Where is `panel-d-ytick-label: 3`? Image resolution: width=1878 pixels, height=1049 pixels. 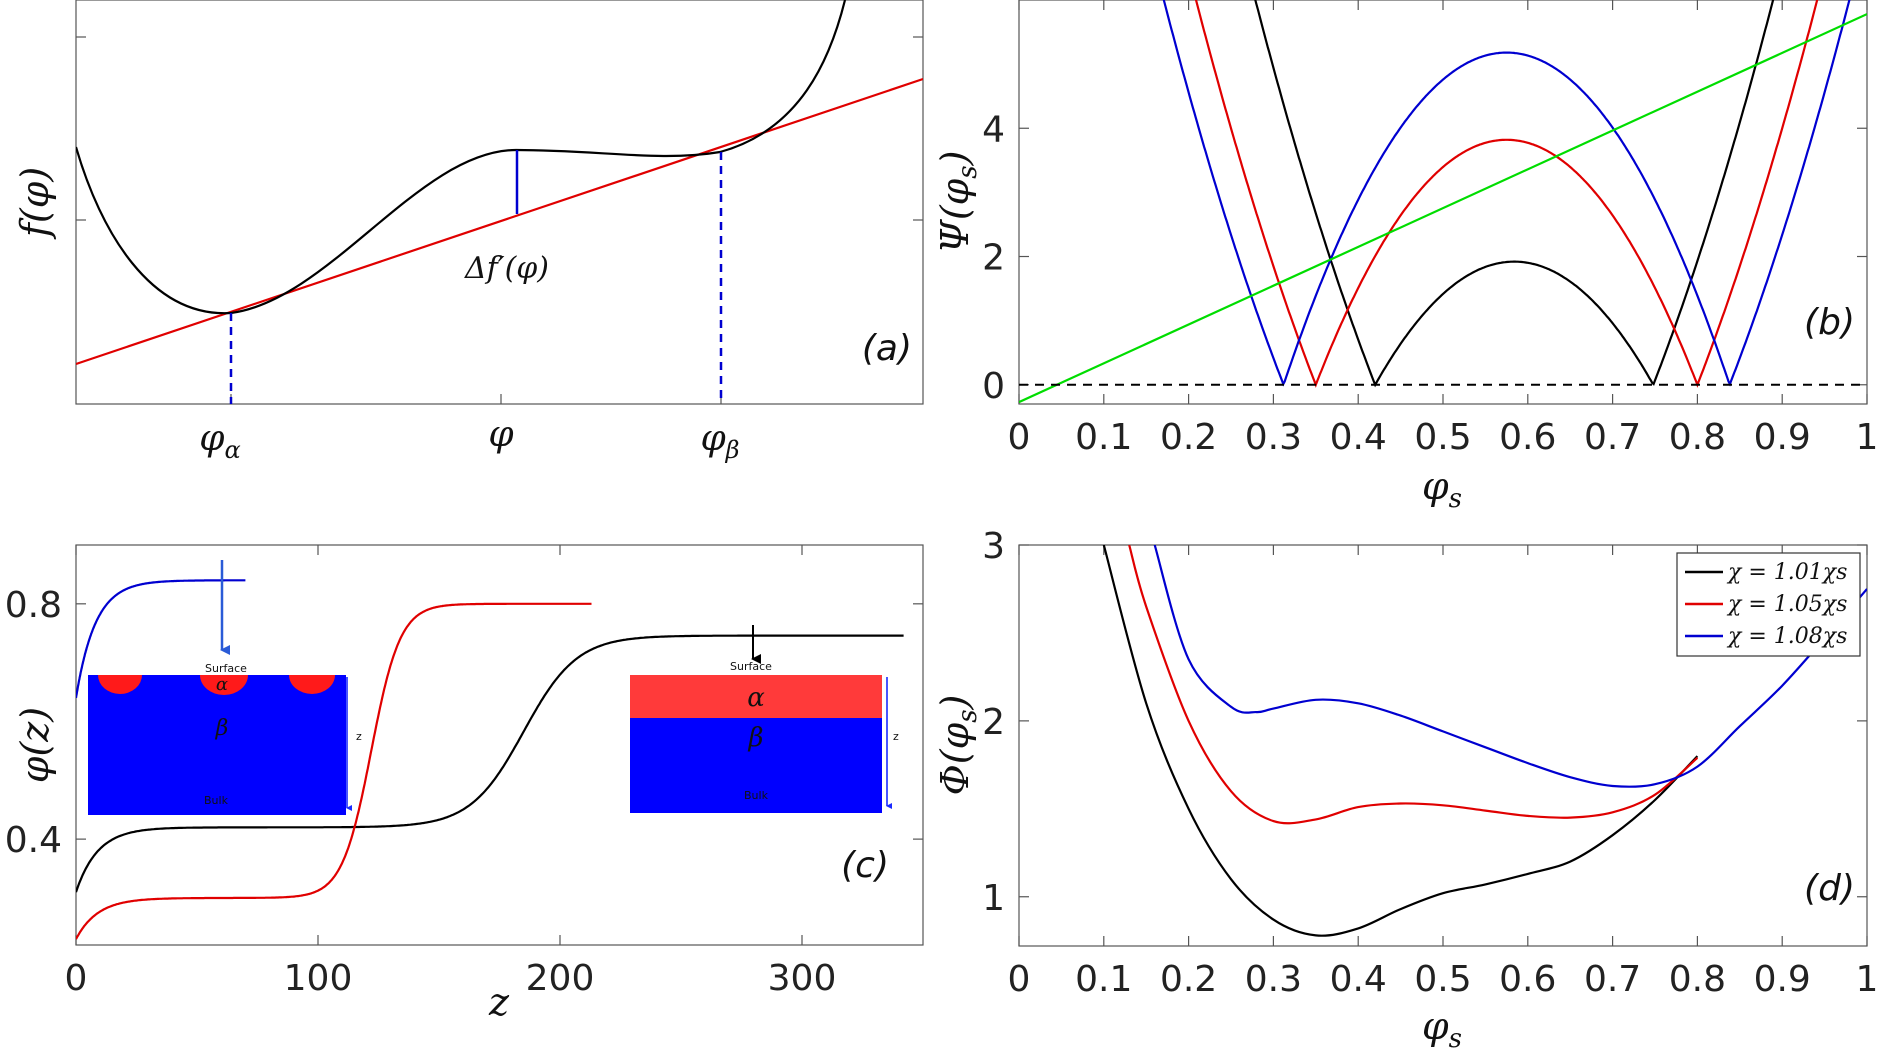 panel-d-ytick-label: 3 is located at coordinates (993, 546).